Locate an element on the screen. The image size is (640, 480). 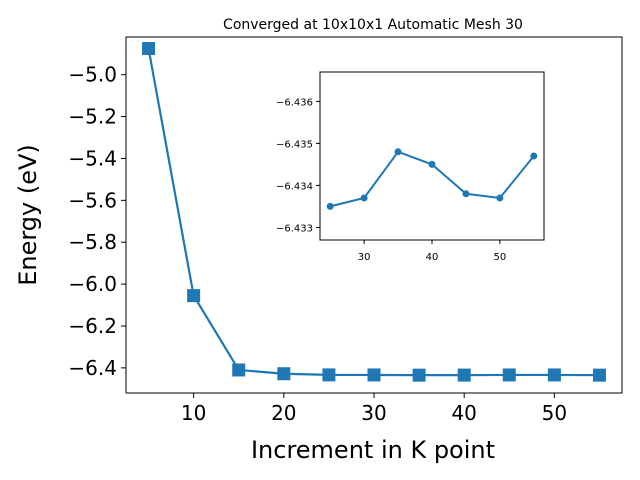
main-x-tick-label: 20 is located at coordinates (283, 413).